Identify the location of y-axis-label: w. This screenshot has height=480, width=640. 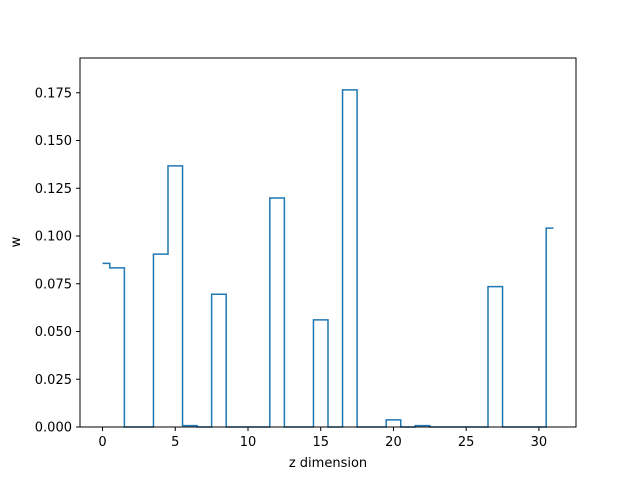
(16, 241).